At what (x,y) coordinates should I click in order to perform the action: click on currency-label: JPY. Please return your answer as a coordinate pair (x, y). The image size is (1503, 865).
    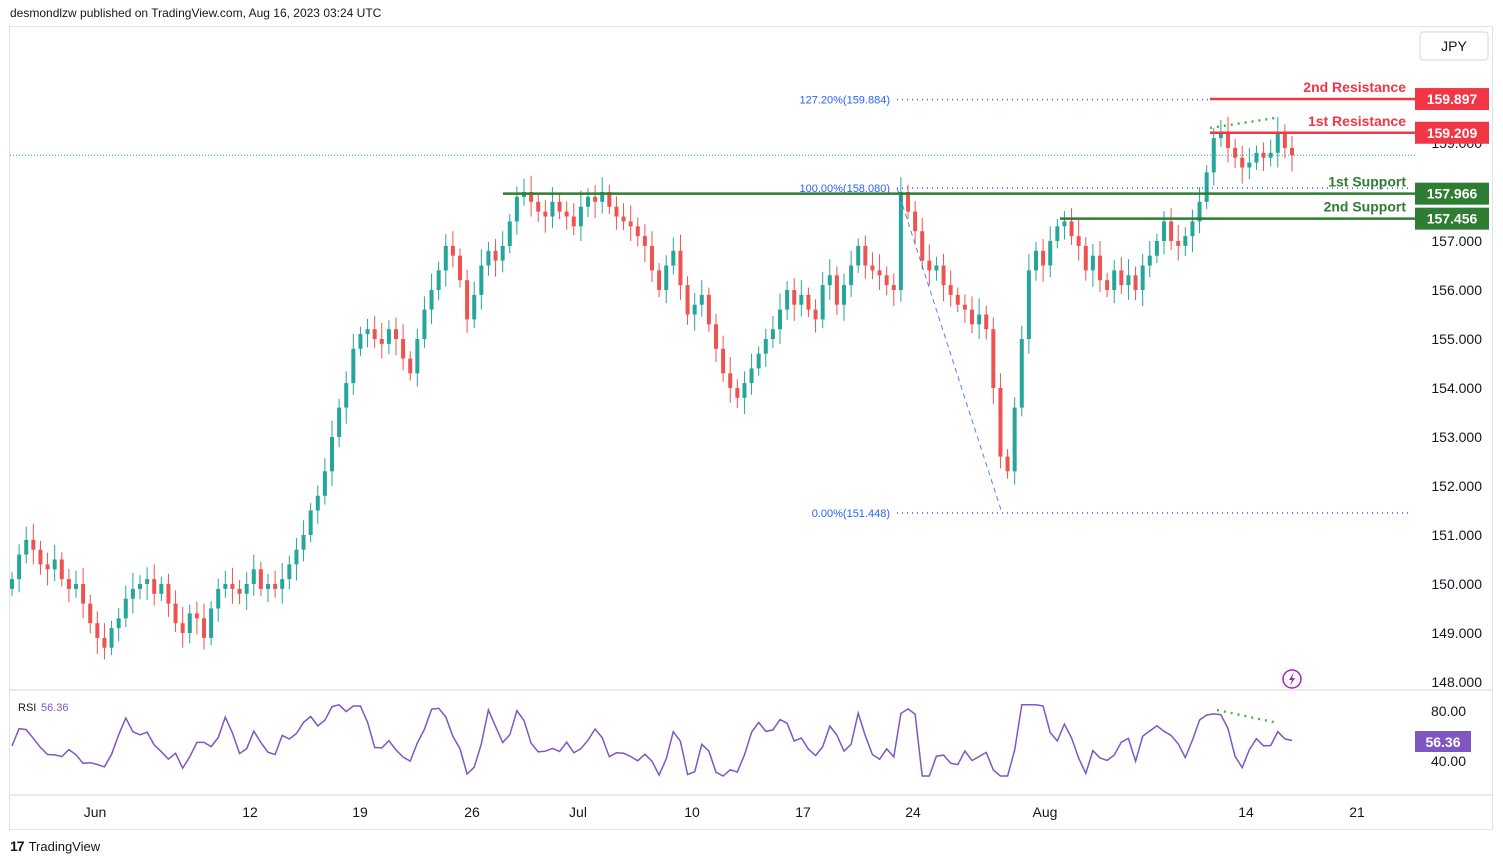
    Looking at the image, I should click on (1454, 46).